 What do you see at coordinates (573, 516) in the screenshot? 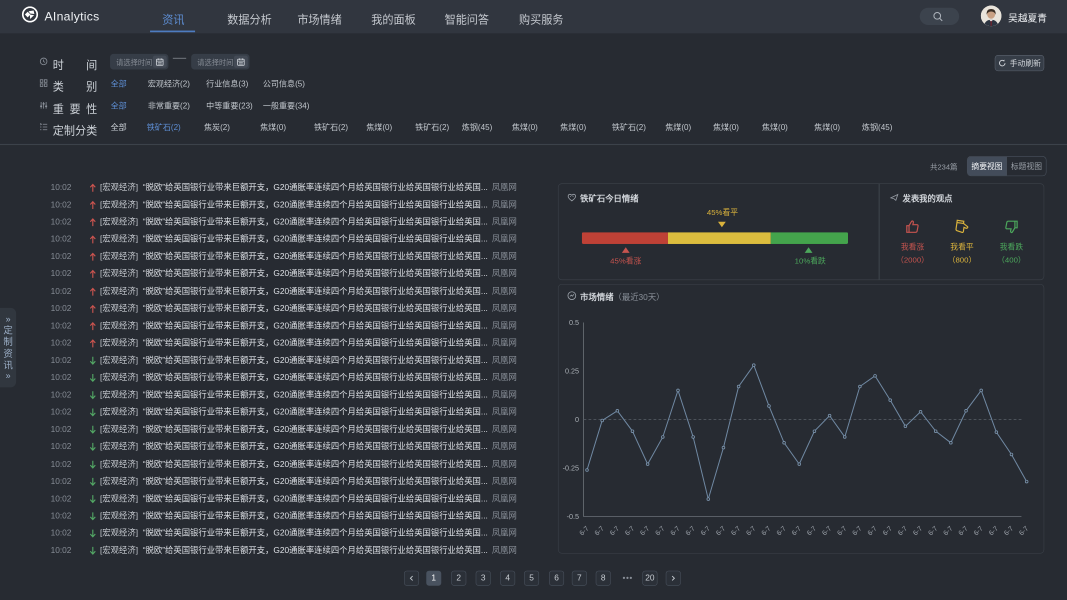
I see `svg-text: -0.5` at bounding box center [573, 516].